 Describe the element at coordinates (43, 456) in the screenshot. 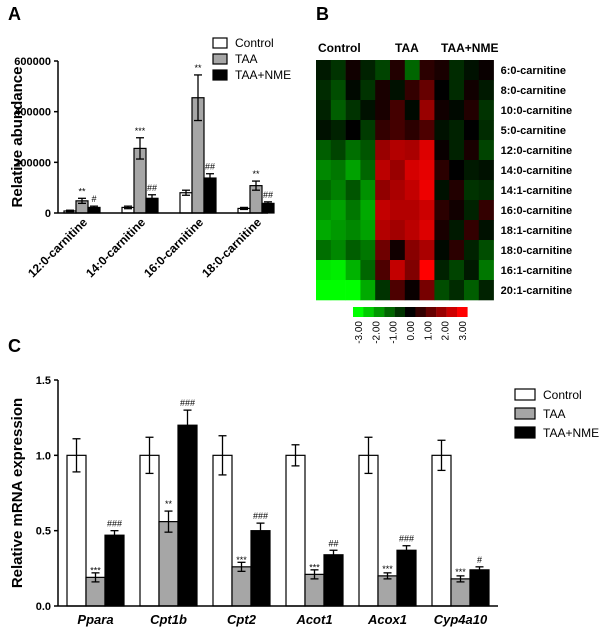

I see `y-tick-label: 1.0` at that location.